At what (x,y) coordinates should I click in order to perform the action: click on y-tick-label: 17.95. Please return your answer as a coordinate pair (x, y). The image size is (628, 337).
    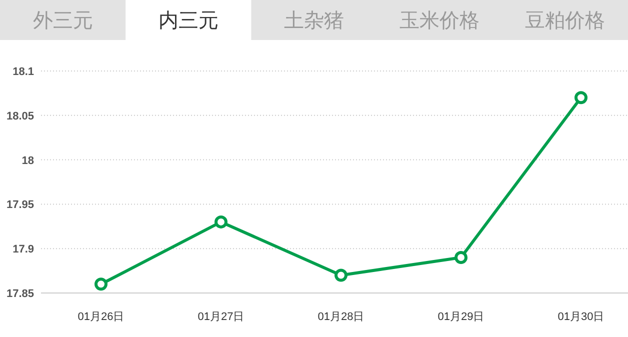
    Looking at the image, I should click on (20, 205).